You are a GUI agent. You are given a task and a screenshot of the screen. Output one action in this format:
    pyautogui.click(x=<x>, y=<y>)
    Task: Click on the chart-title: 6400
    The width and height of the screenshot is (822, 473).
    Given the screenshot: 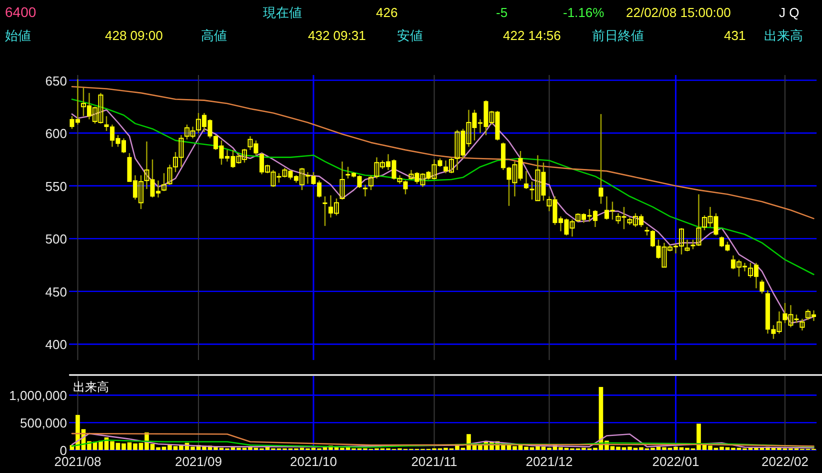 What is the action you would take?
    pyautogui.click(x=20, y=12)
    